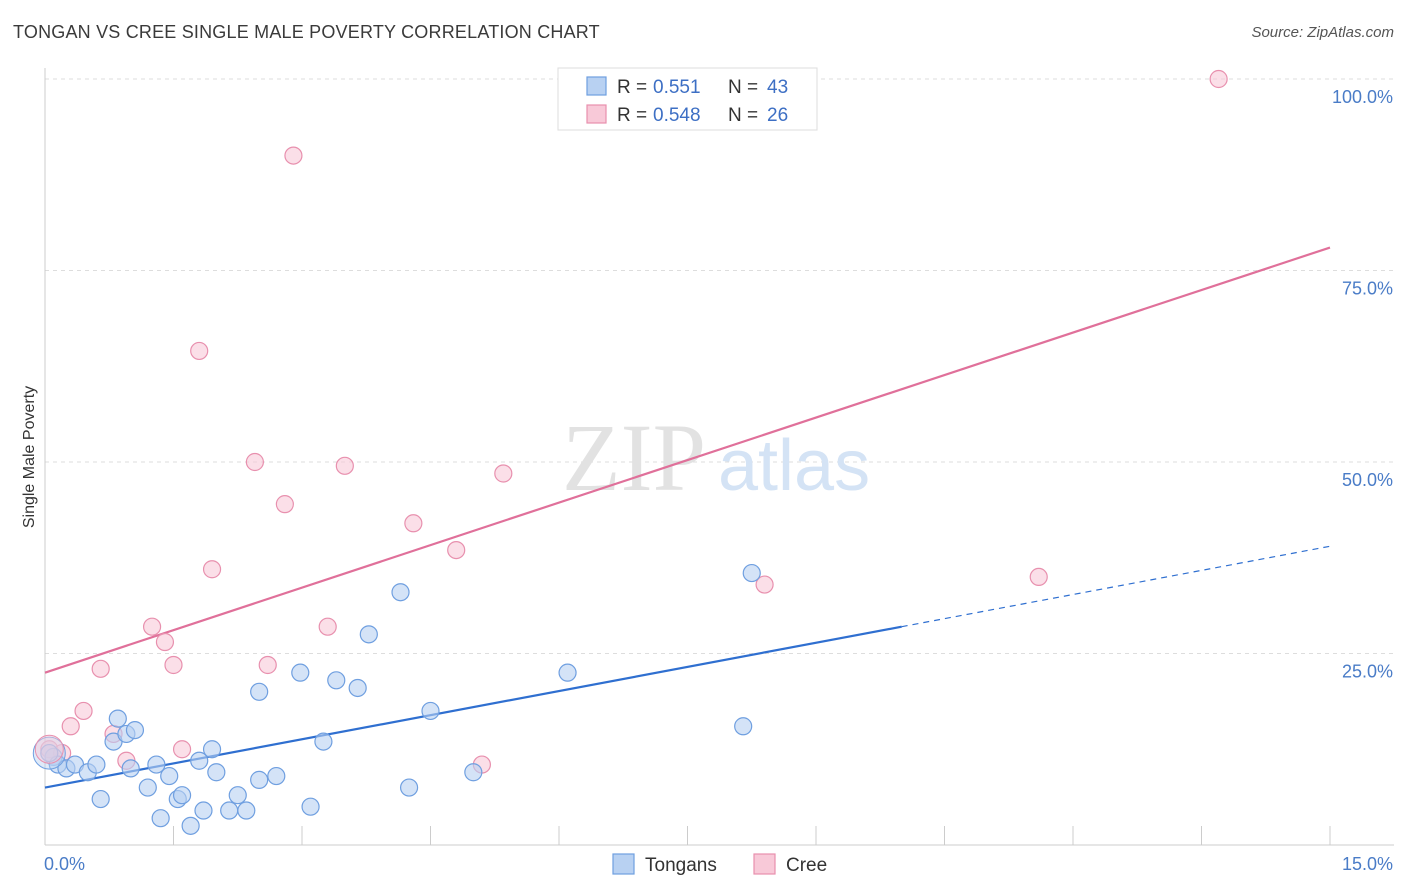 The image size is (1406, 892). I want to click on tongans-trend-line, so click(473, 707).